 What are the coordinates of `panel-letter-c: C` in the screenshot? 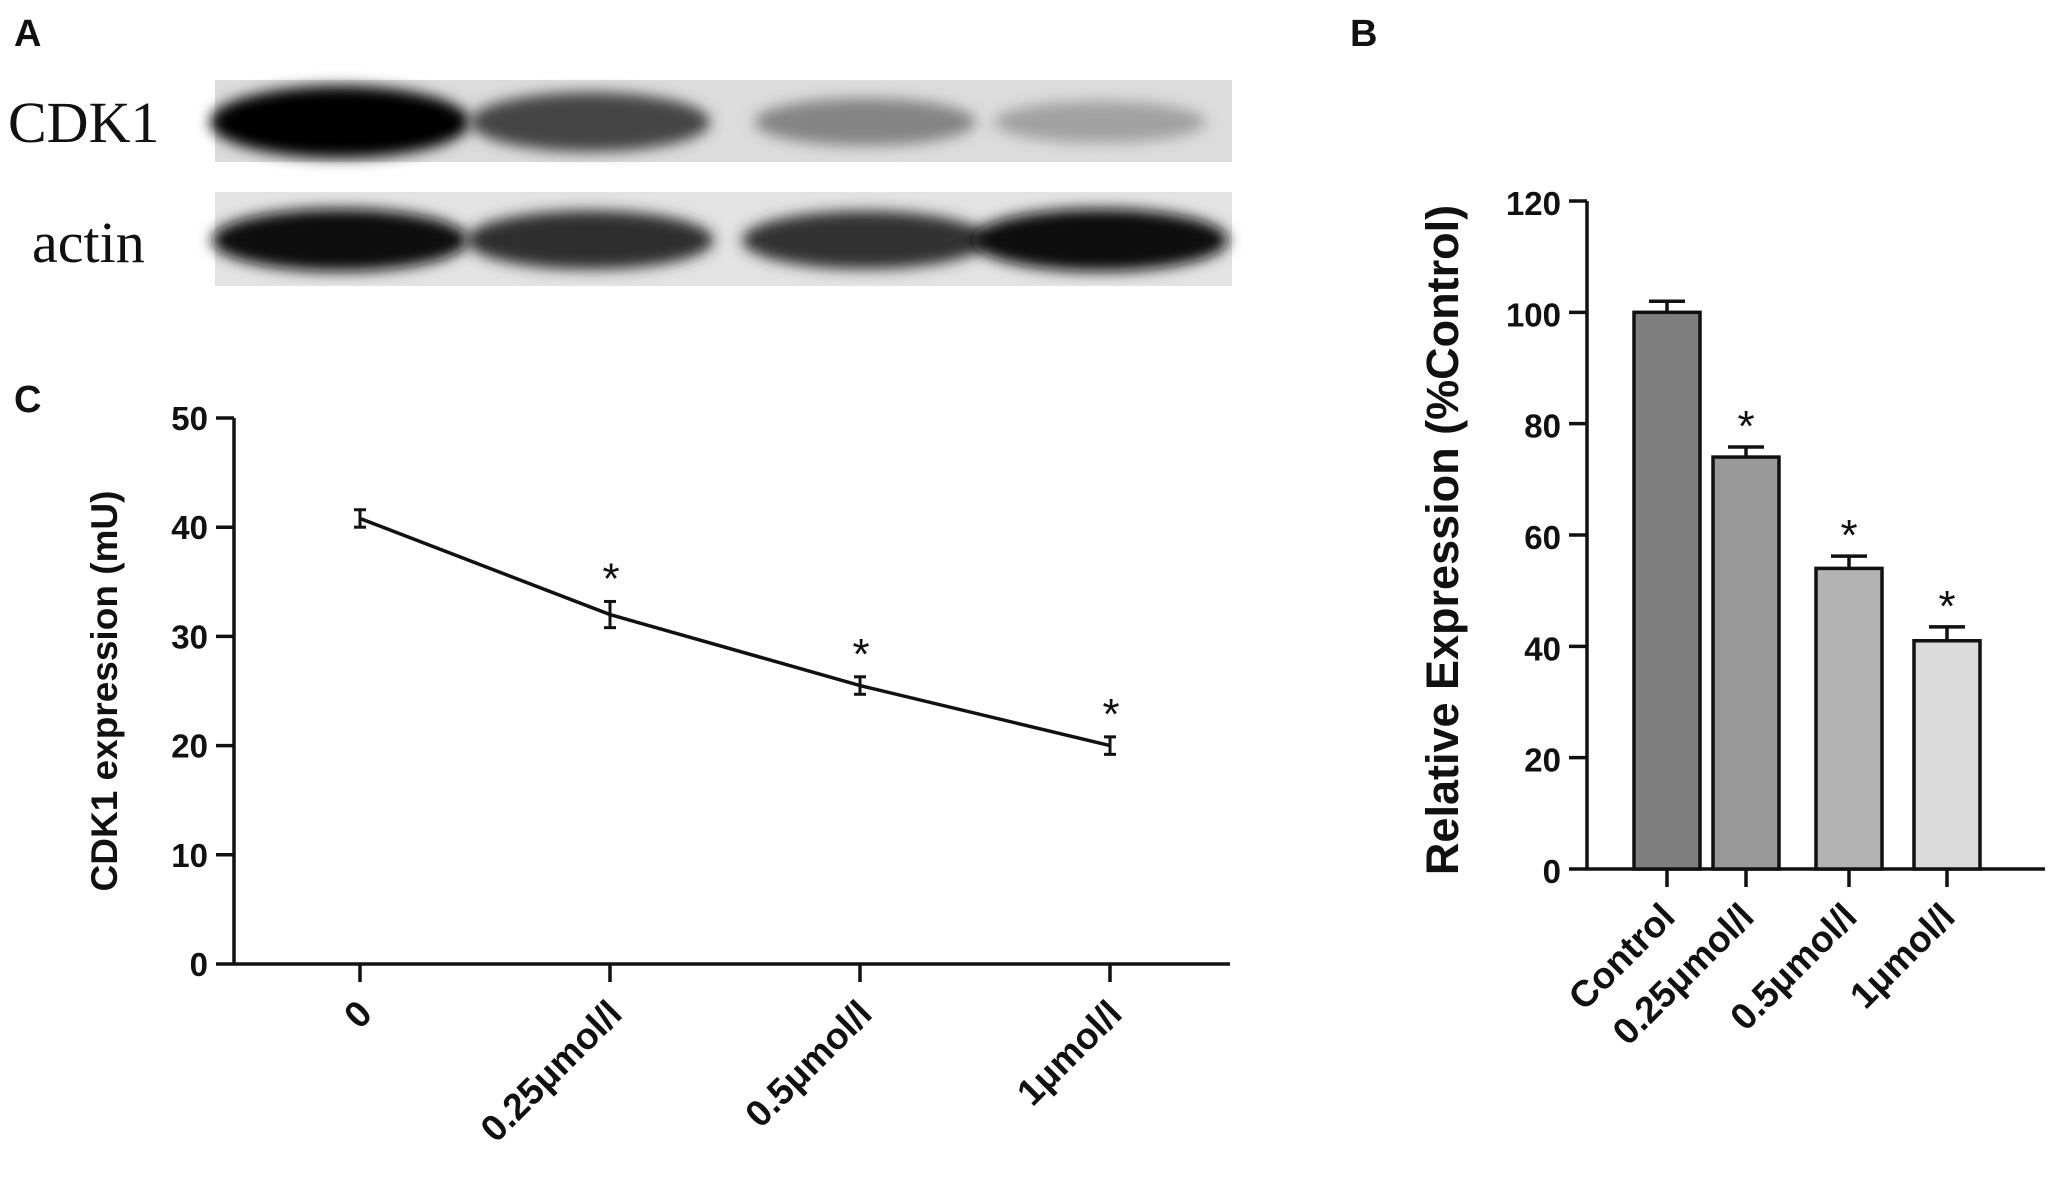 It's located at (27, 400).